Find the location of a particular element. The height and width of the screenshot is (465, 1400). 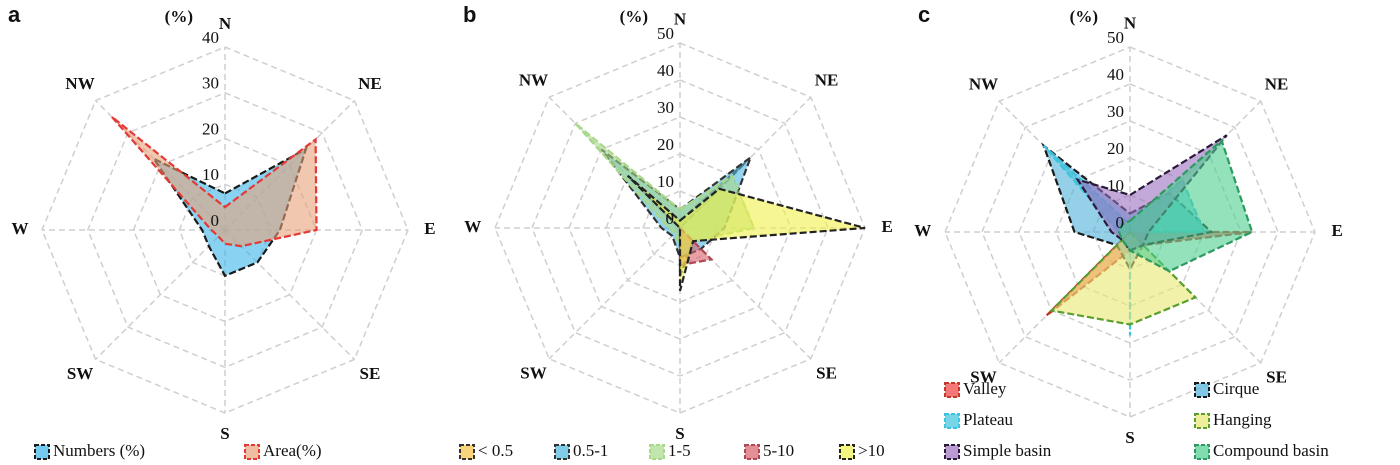

legend-label: 1-5 is located at coordinates (679, 450).